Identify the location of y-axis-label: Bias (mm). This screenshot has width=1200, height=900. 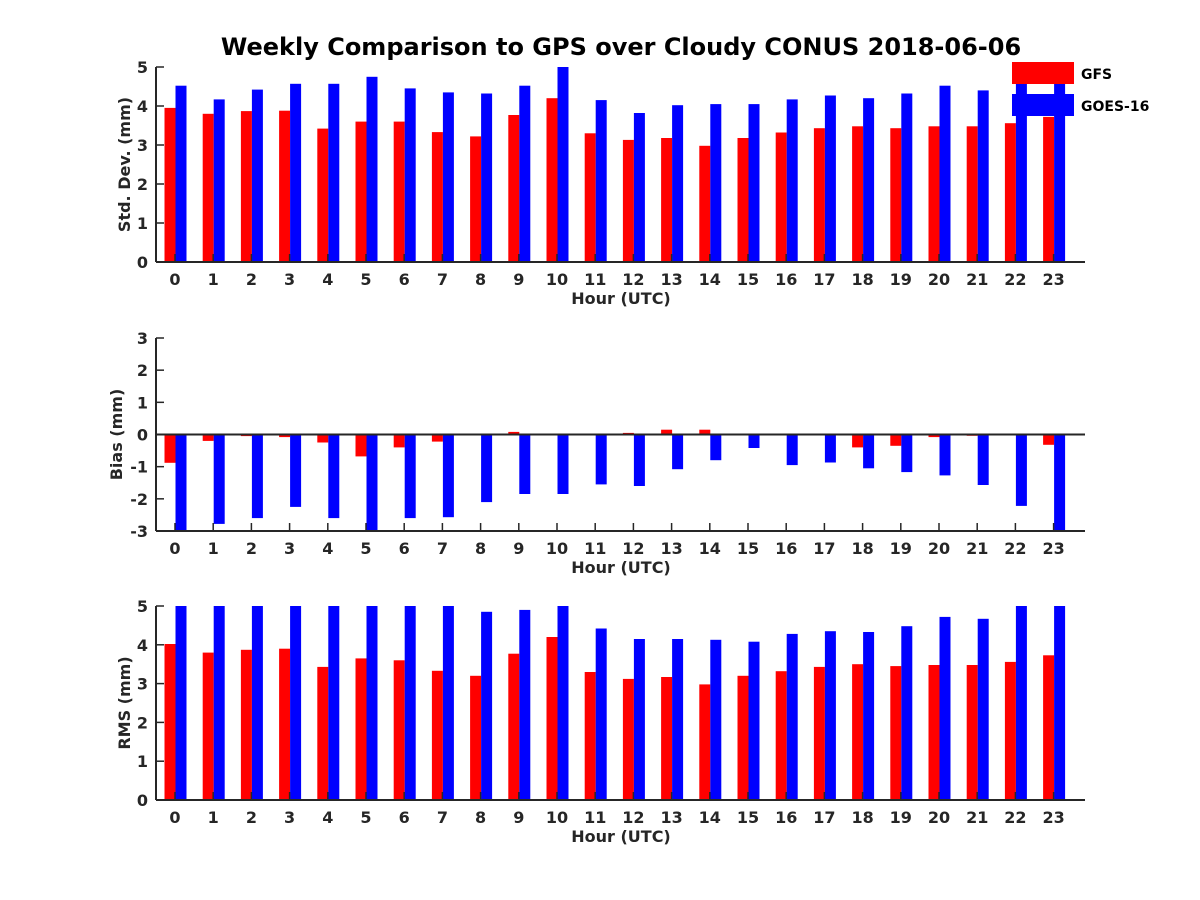
(116, 435).